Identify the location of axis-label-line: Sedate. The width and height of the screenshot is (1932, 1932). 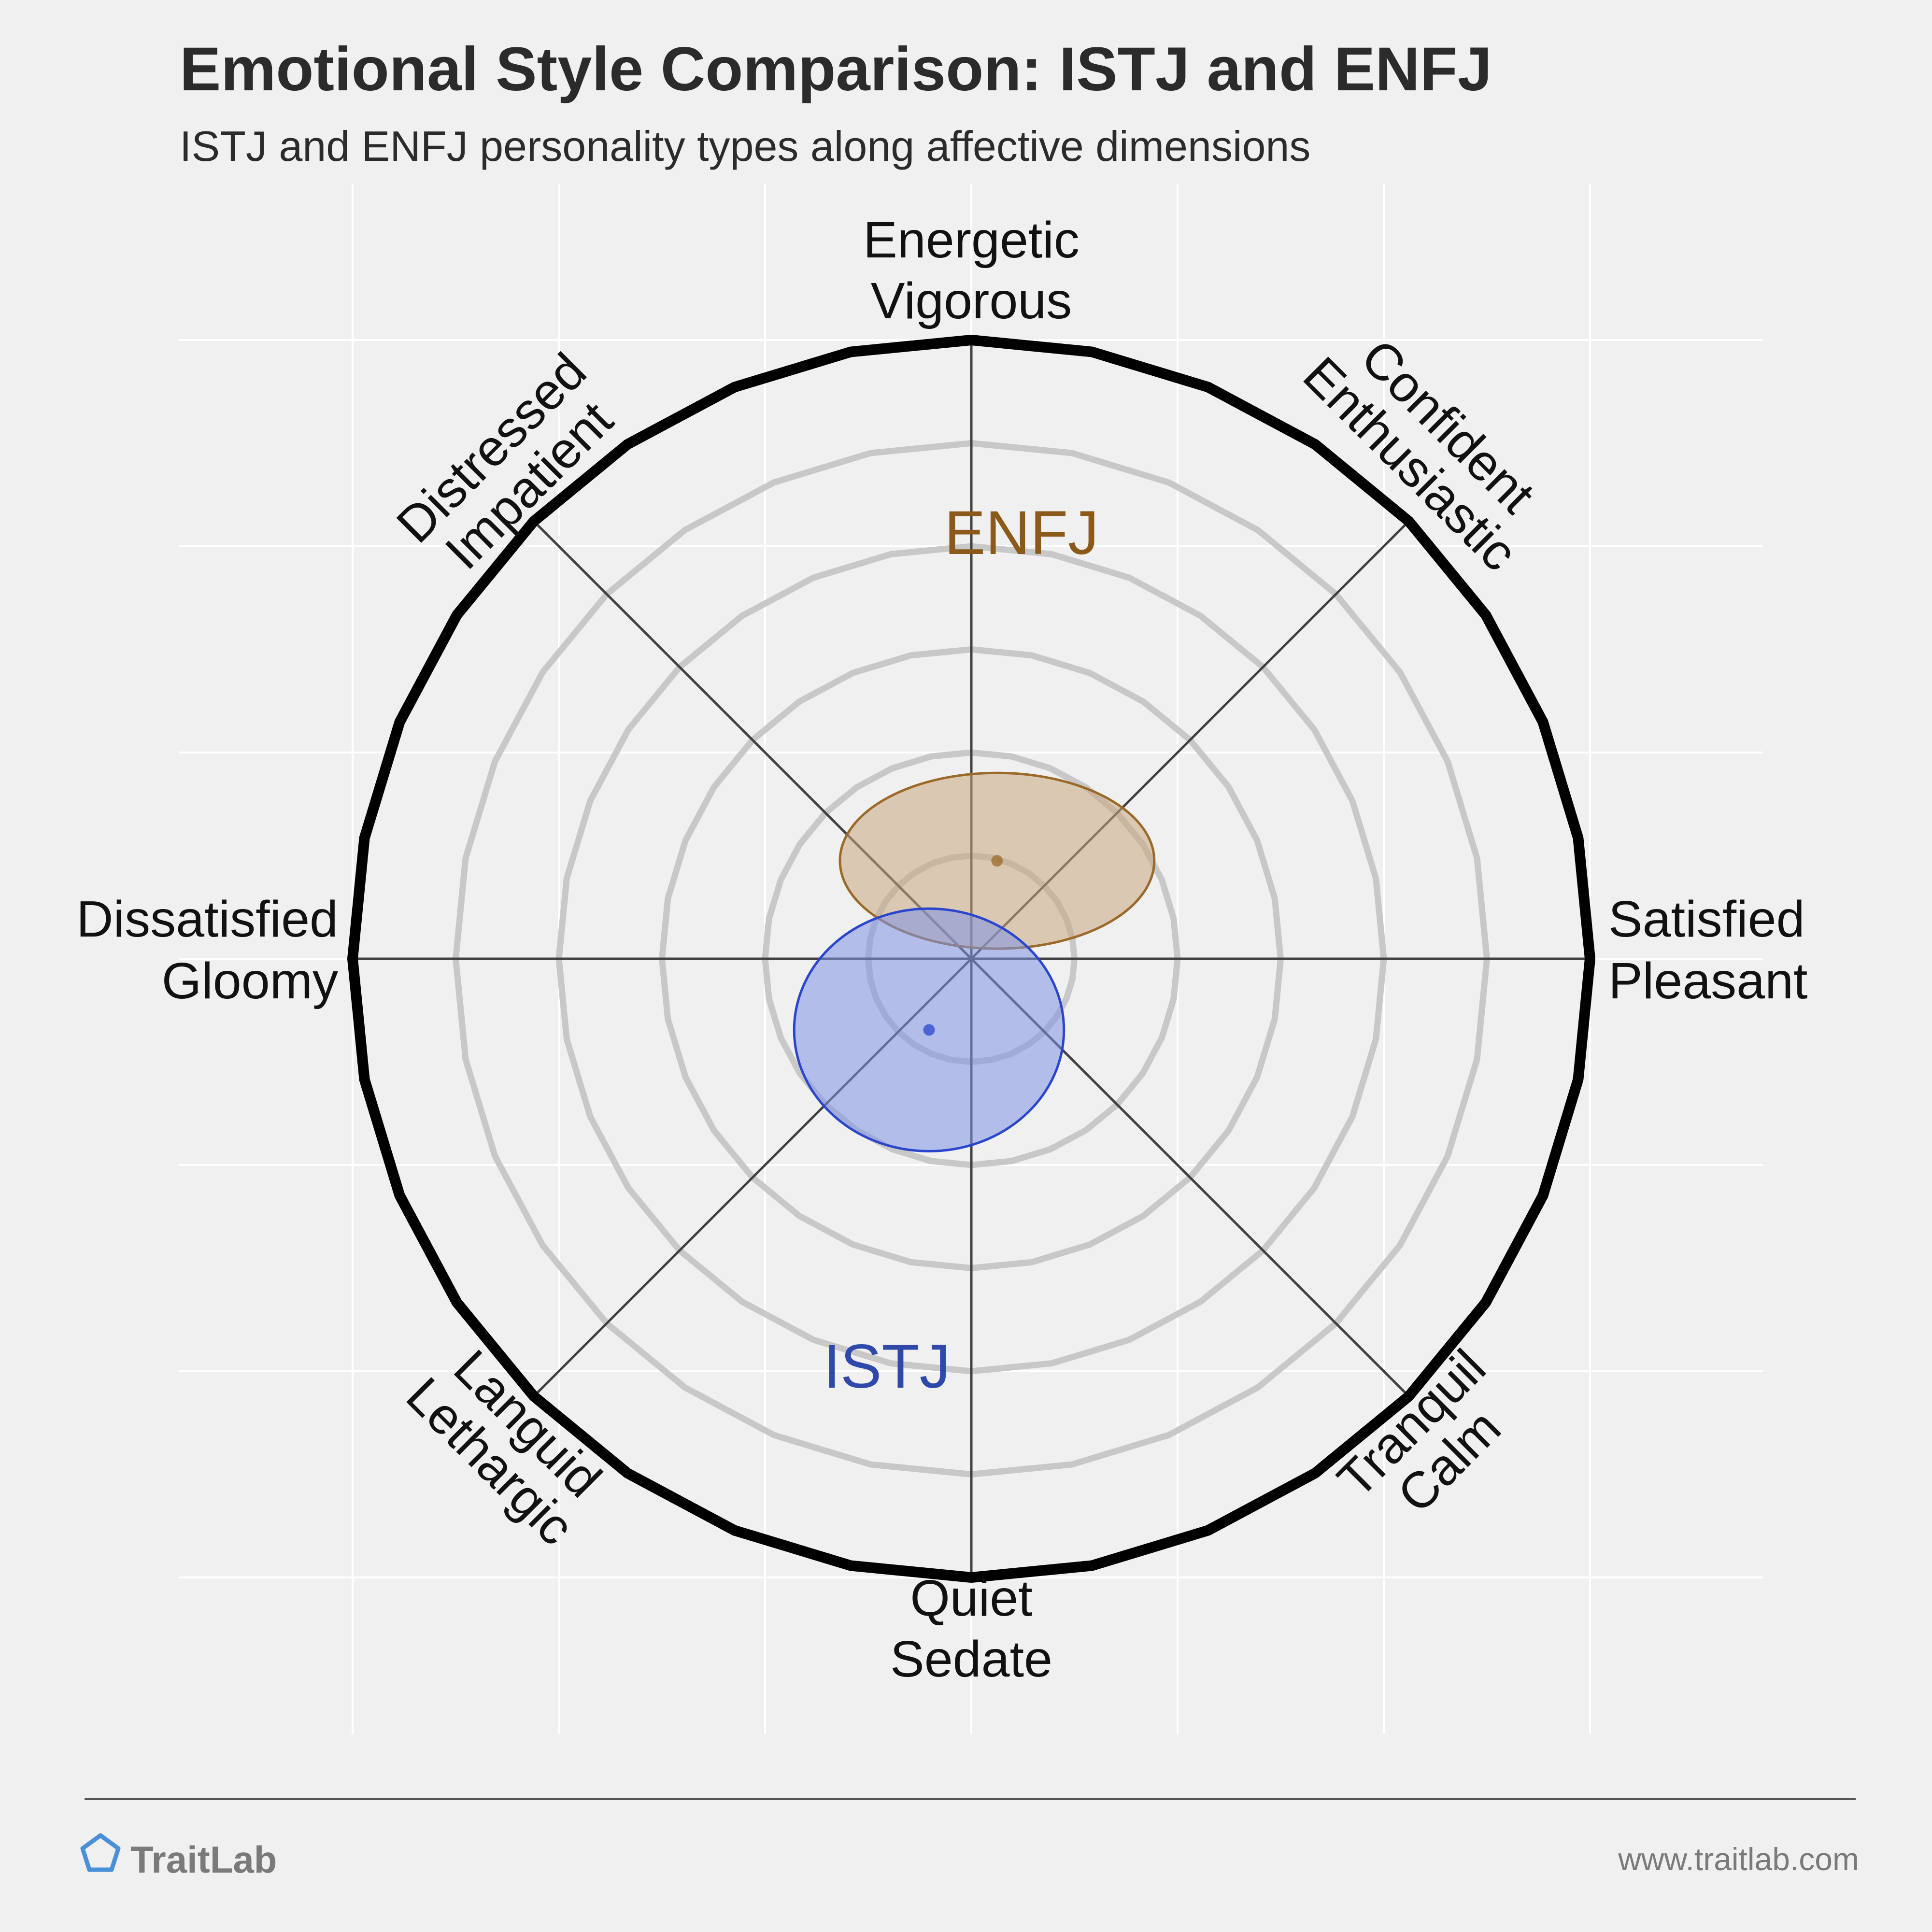
(971, 1659).